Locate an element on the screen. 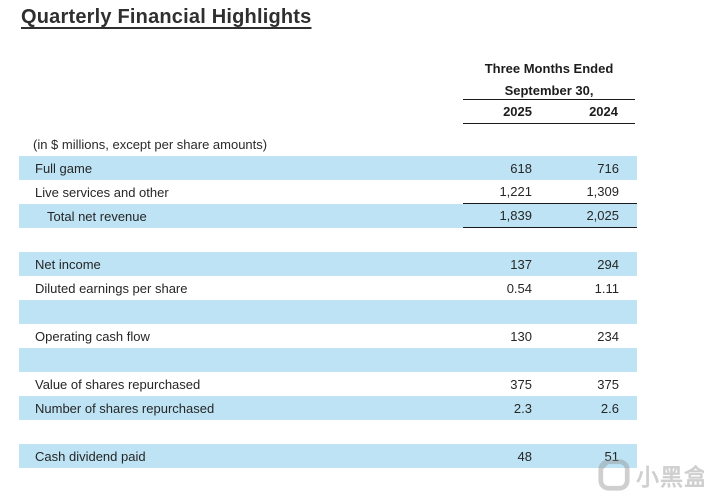 The width and height of the screenshot is (704, 497). row-values: 618 716 is located at coordinates (550, 168).